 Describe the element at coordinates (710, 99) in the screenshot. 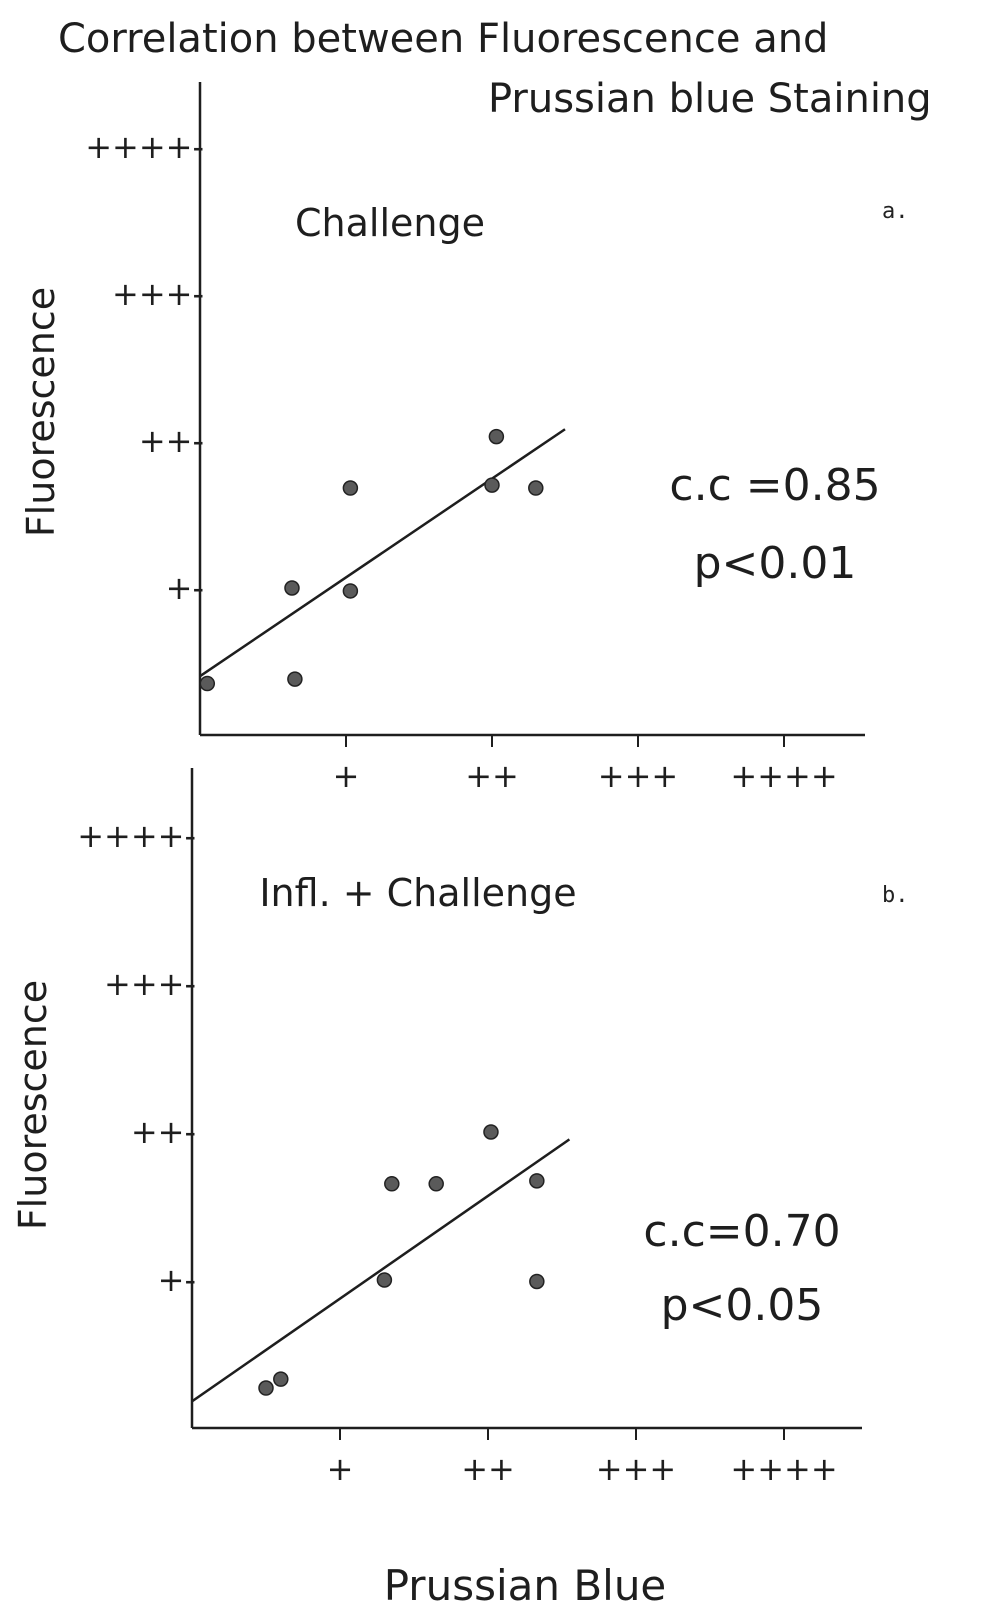

I see `figure-title-line2: Prussian blue Staining` at that location.